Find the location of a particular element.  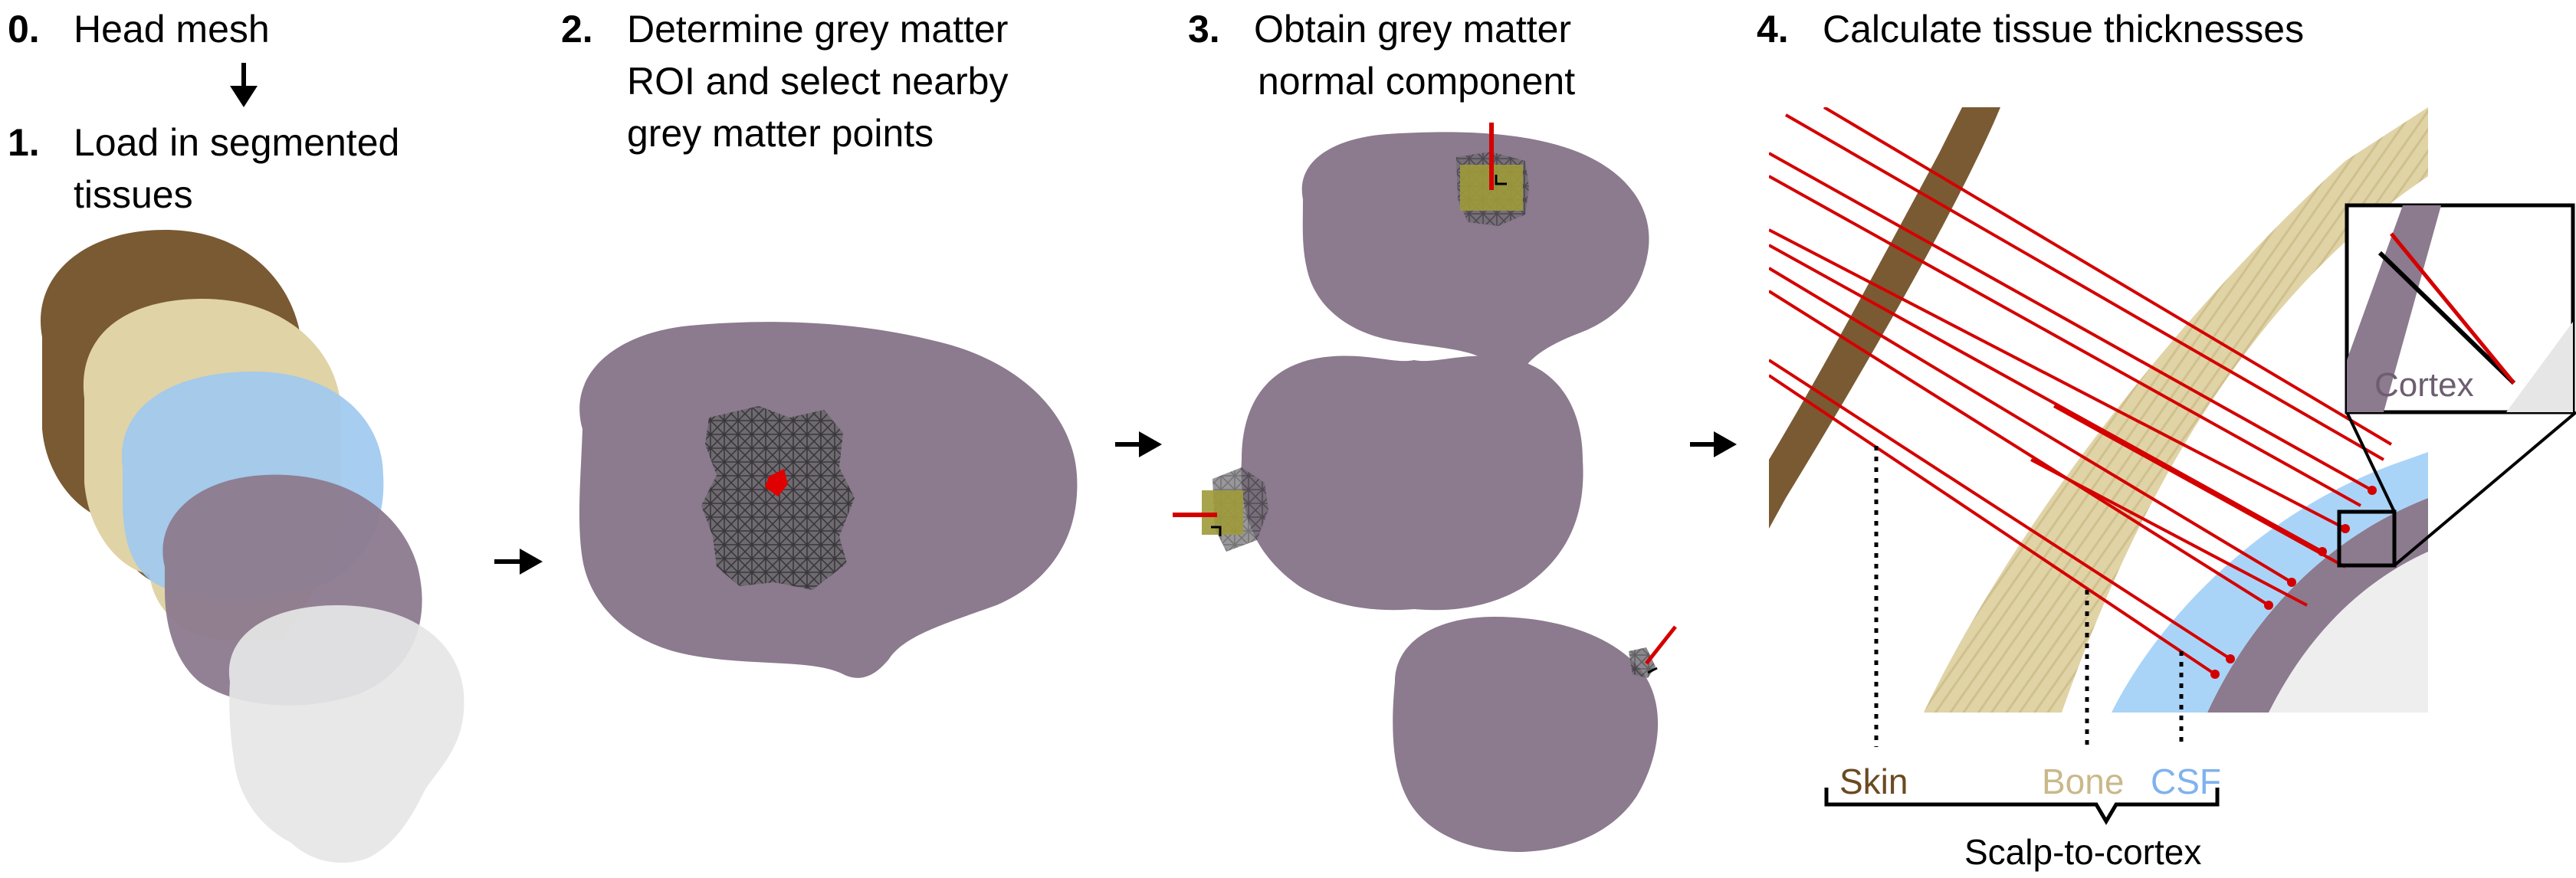

cortex-inset is located at coordinates (2460, 308).